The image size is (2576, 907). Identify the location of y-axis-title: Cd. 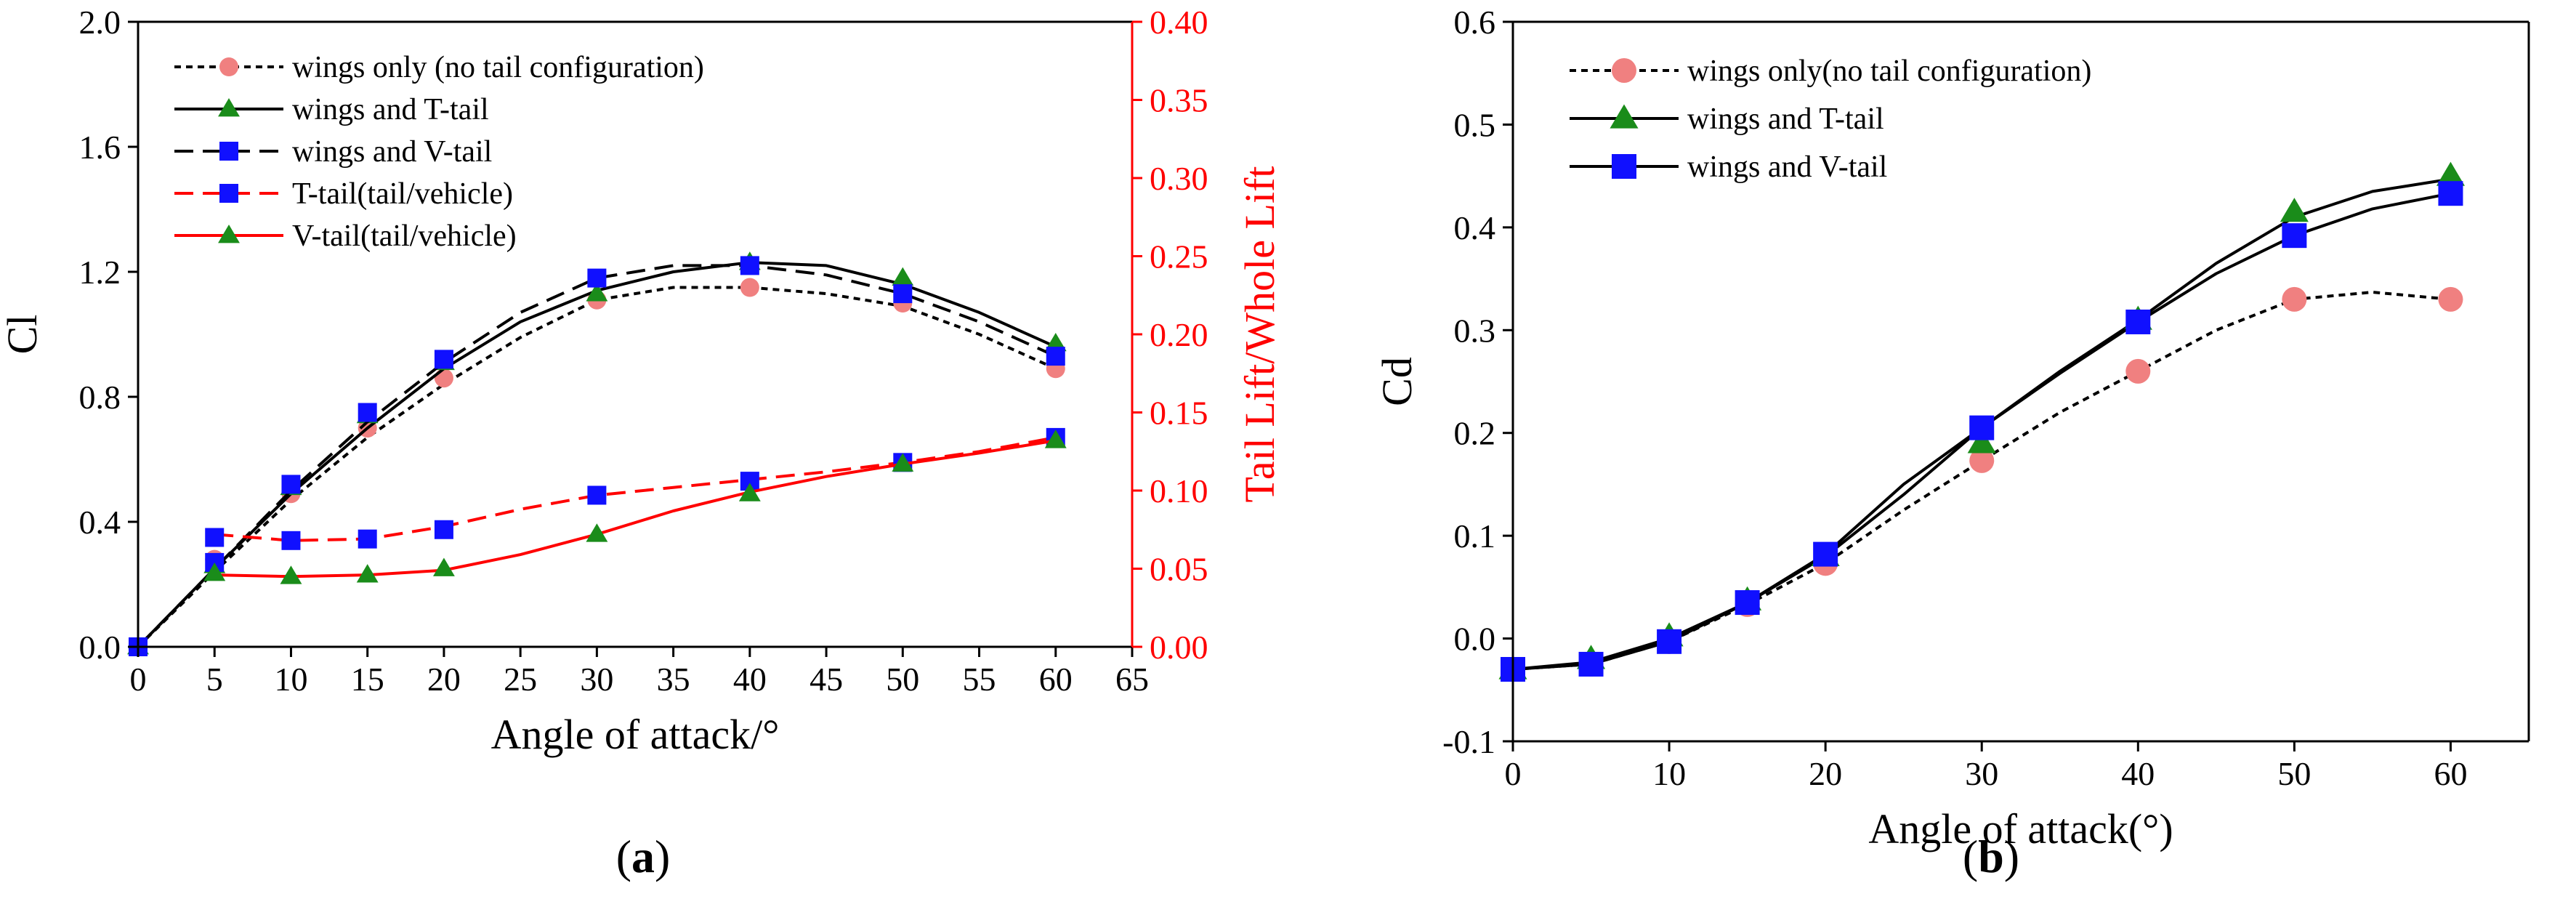
(1397, 381).